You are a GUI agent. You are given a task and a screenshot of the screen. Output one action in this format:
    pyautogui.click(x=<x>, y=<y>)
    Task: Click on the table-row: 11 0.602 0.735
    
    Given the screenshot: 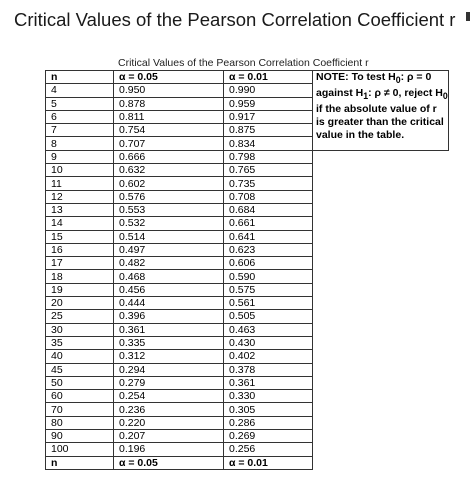 What is the action you would take?
    pyautogui.click(x=247, y=183)
    